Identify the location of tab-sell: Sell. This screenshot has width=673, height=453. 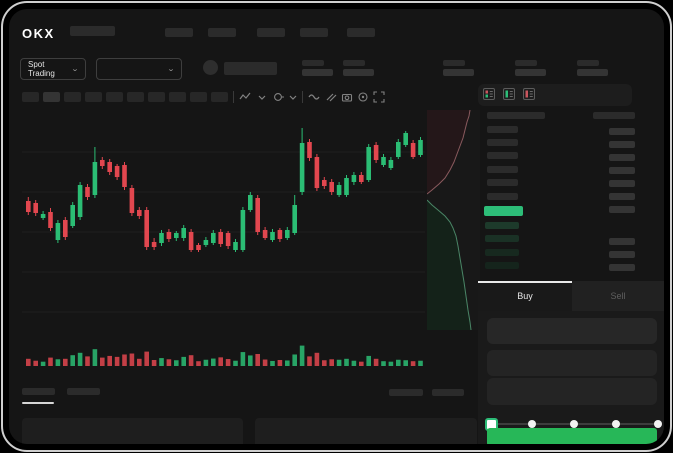
(618, 296).